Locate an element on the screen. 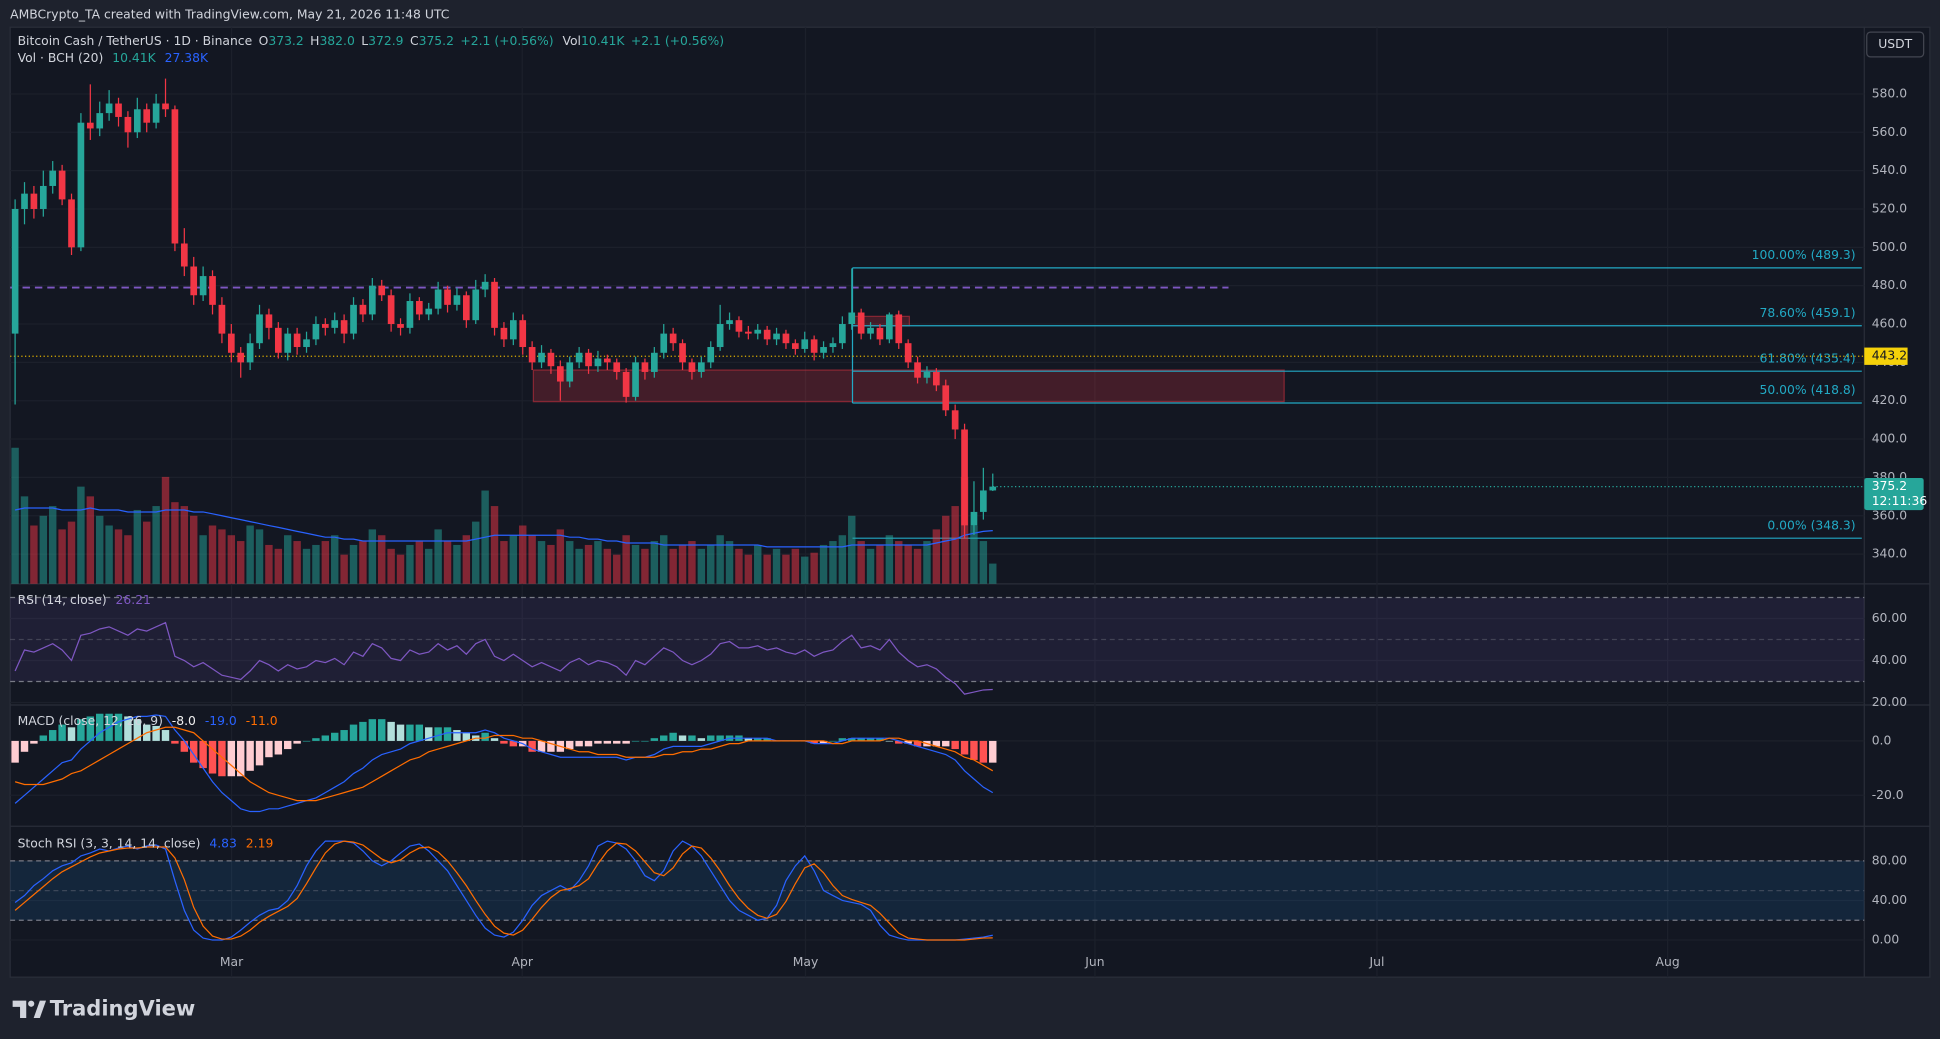  y-tick-label: 460.0 is located at coordinates (1890, 324).